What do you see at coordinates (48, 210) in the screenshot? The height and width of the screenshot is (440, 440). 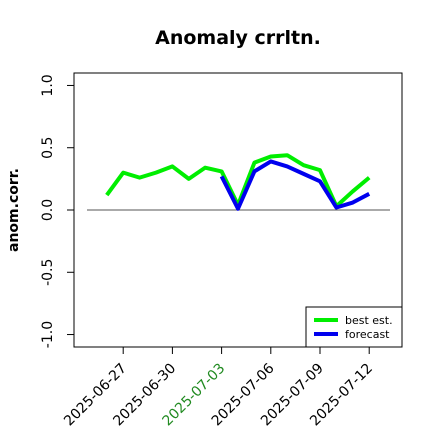 I see `y-tick-label: 0.0` at bounding box center [48, 210].